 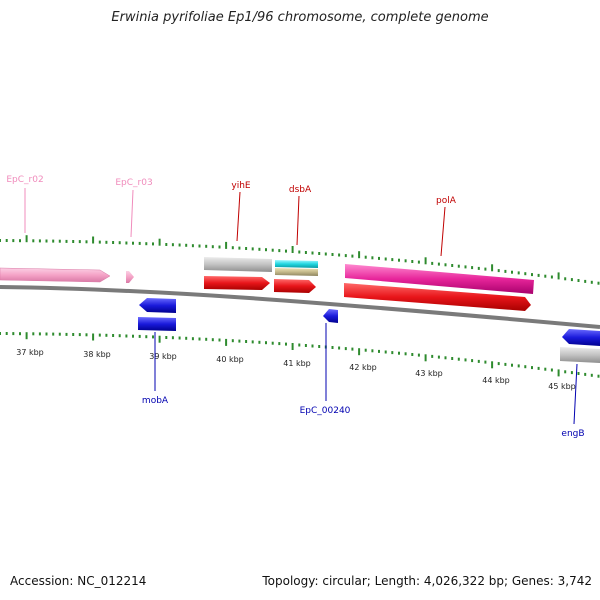 I want to click on ruler-label: 44 kbp, so click(x=496, y=380).